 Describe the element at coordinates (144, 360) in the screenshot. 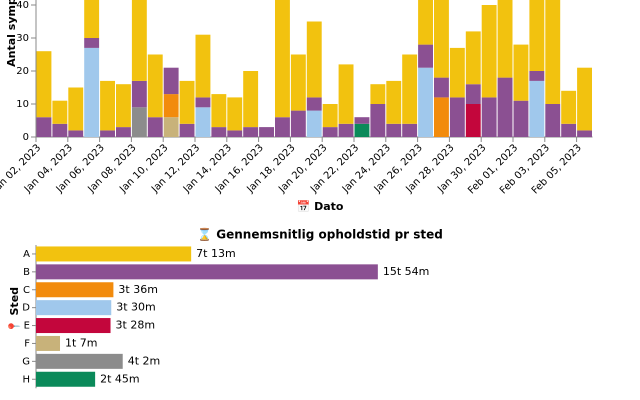

I see `value-label: 4t 2m` at that location.